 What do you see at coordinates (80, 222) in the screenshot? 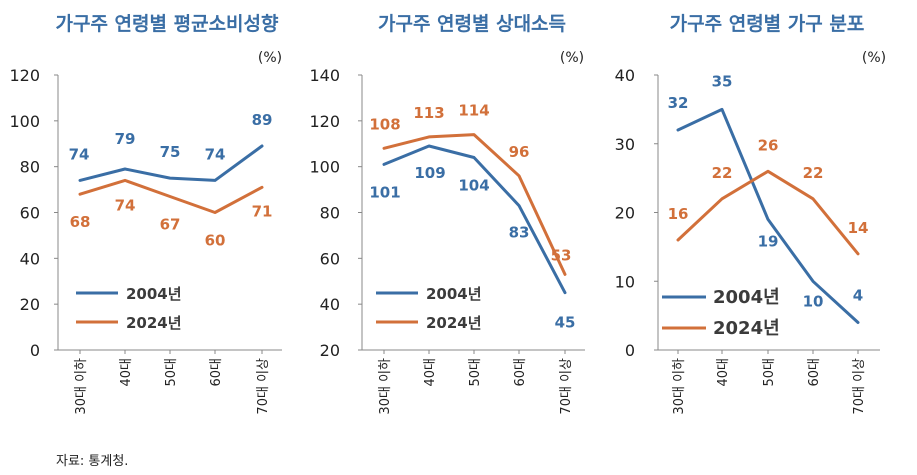
I see `data-label: 68` at bounding box center [80, 222].